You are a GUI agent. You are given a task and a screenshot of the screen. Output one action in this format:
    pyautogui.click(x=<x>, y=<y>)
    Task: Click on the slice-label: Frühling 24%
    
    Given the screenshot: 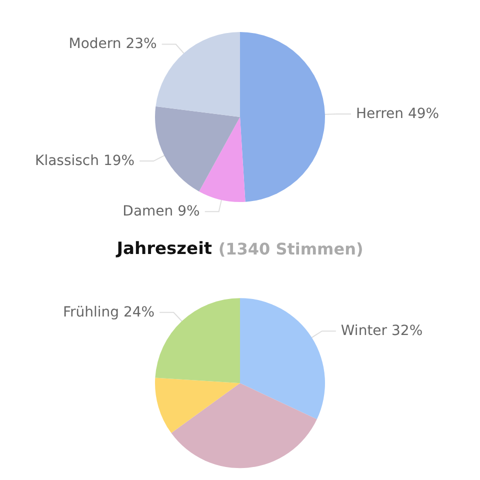 What is the action you would take?
    pyautogui.click(x=108, y=312)
    